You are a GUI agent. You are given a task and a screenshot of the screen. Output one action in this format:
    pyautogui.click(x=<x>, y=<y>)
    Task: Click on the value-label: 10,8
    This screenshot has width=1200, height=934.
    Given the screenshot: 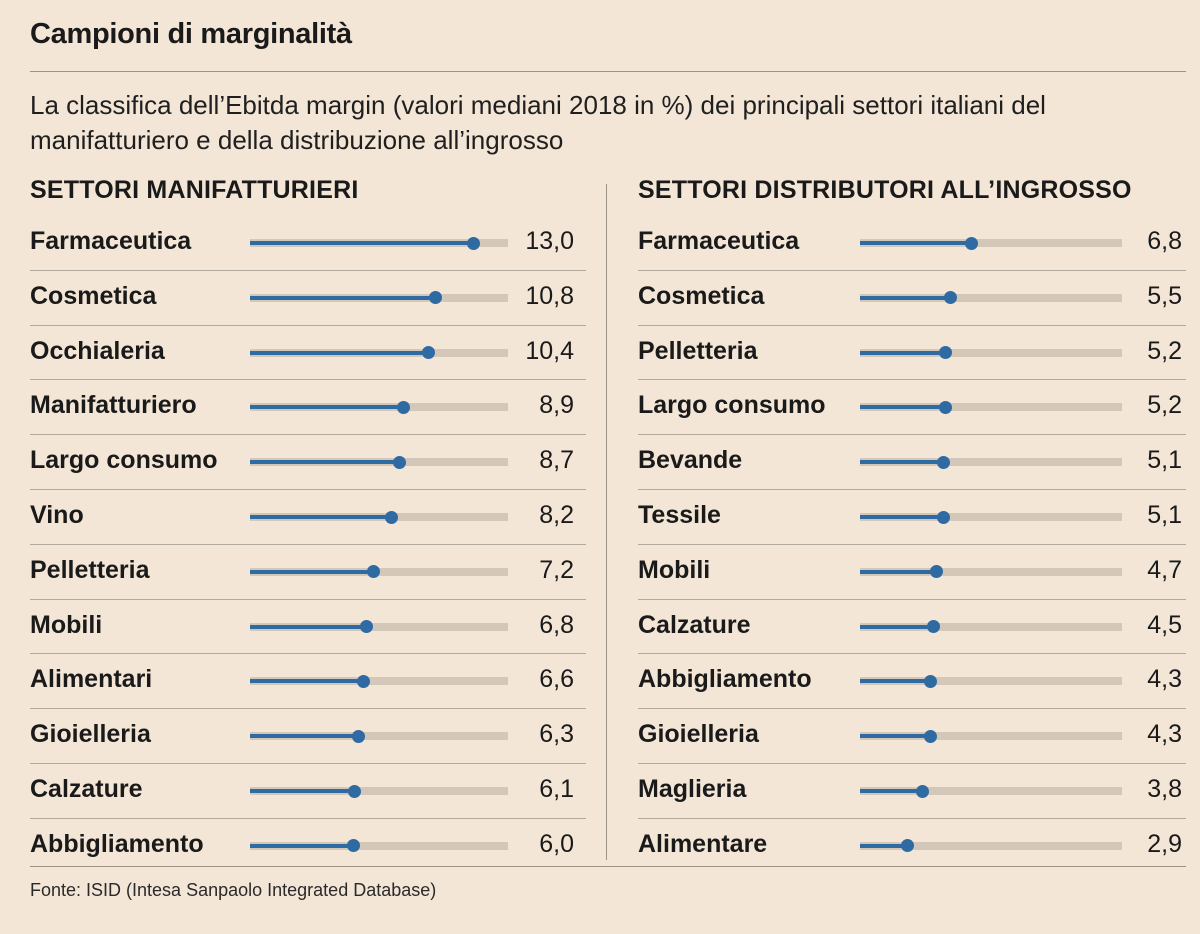 What is the action you would take?
    pyautogui.click(x=549, y=295)
    